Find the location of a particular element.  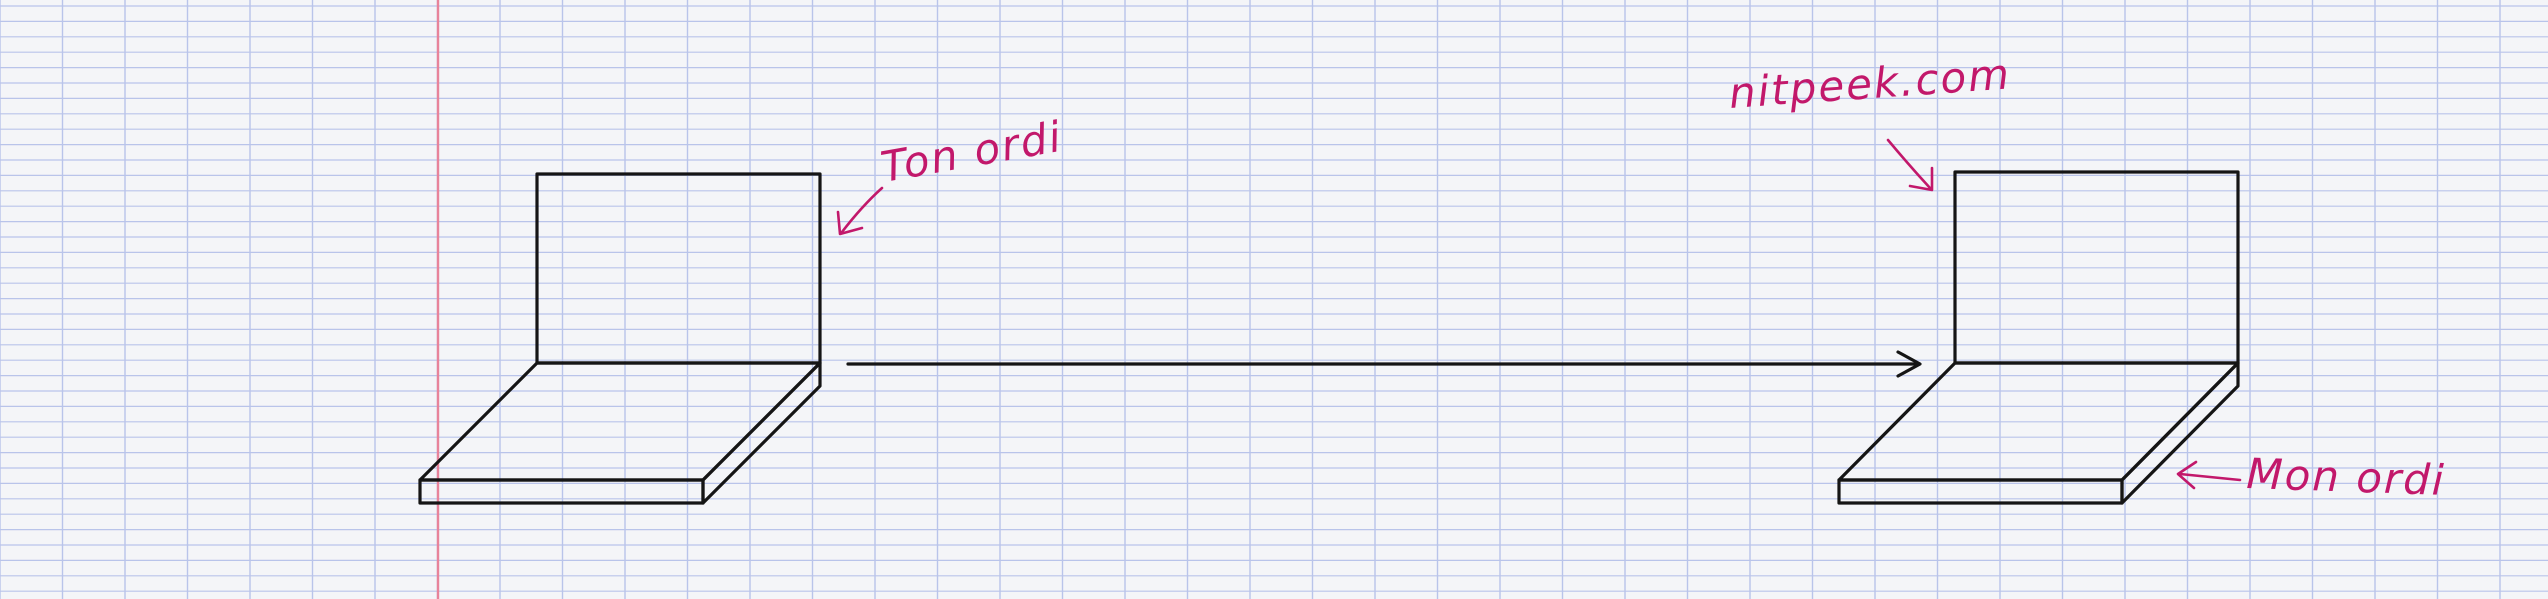

annotation-website: nitpeek.com is located at coordinates (1869, 120).